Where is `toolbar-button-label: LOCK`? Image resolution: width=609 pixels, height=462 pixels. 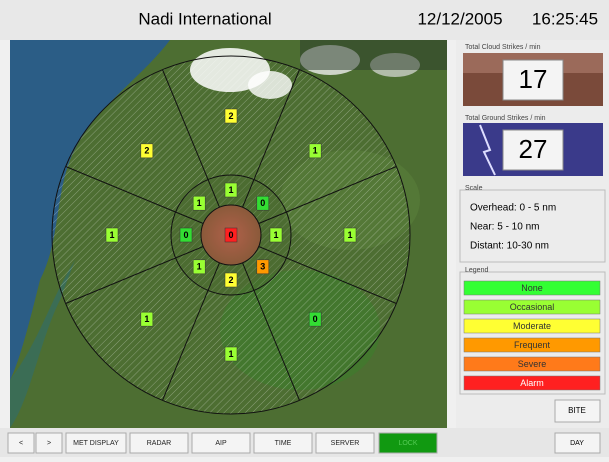 toolbar-button-label: LOCK is located at coordinates (407, 443).